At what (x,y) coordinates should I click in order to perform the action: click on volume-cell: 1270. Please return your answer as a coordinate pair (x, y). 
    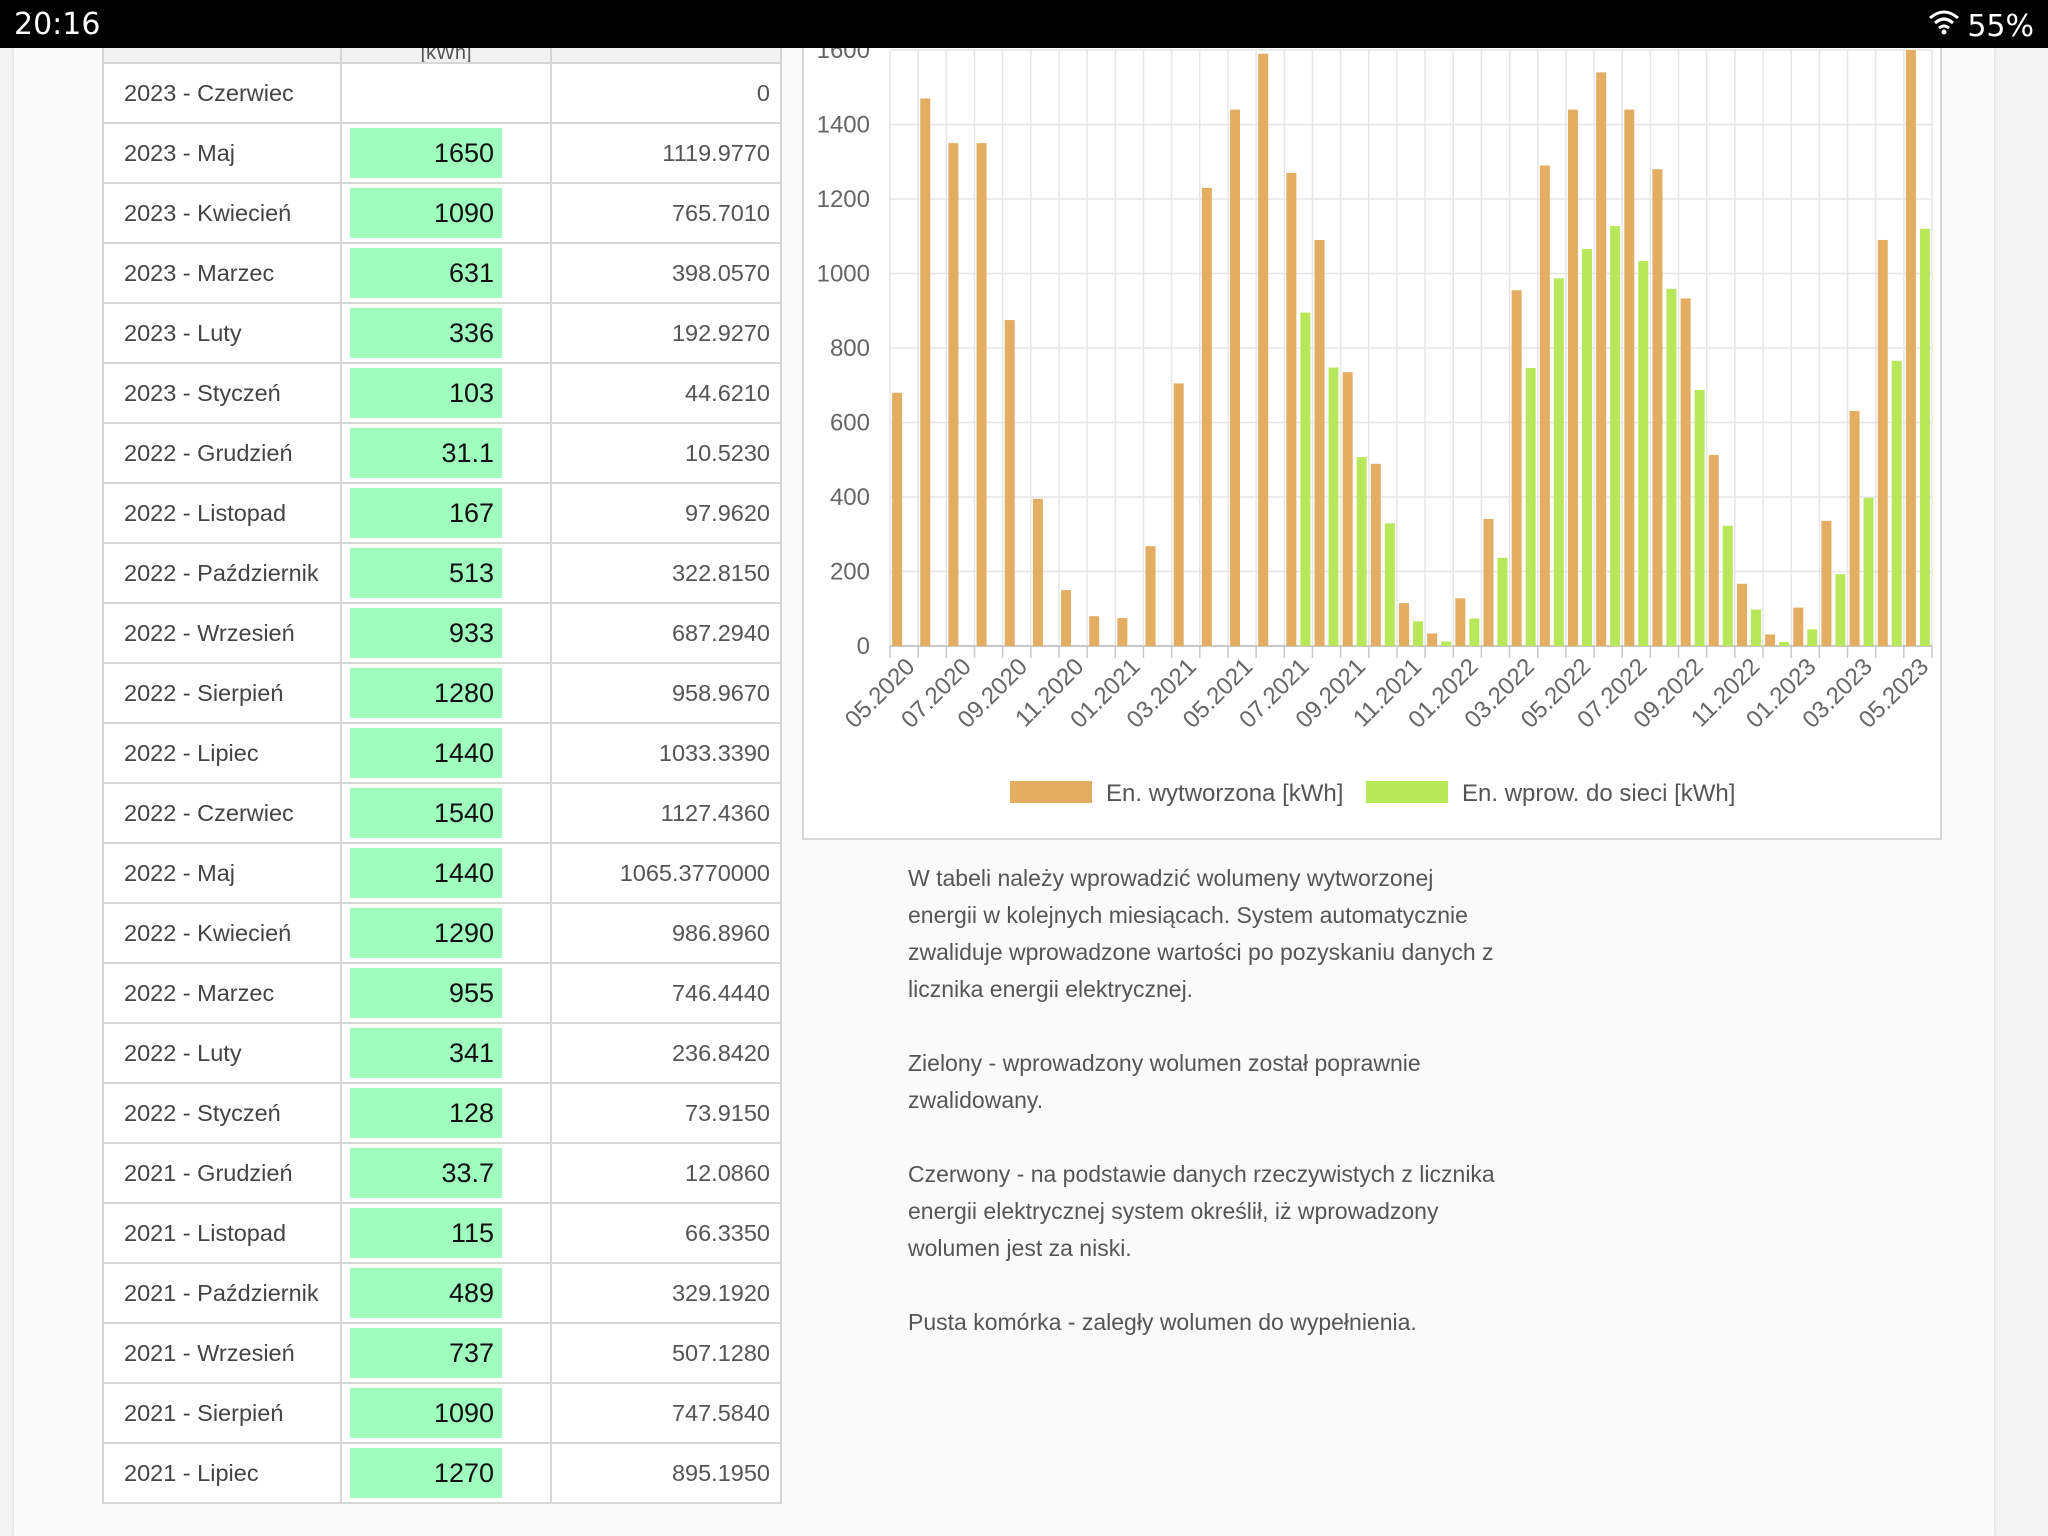
    Looking at the image, I should click on (446, 1473).